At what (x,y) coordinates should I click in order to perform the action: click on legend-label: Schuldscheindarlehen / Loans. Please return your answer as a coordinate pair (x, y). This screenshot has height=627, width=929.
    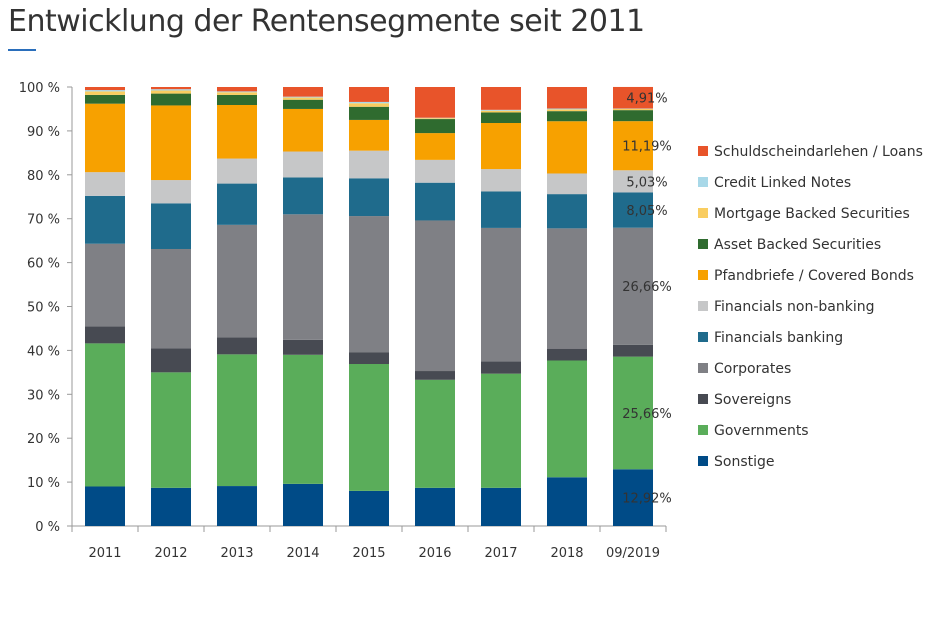
    Looking at the image, I should click on (818, 152).